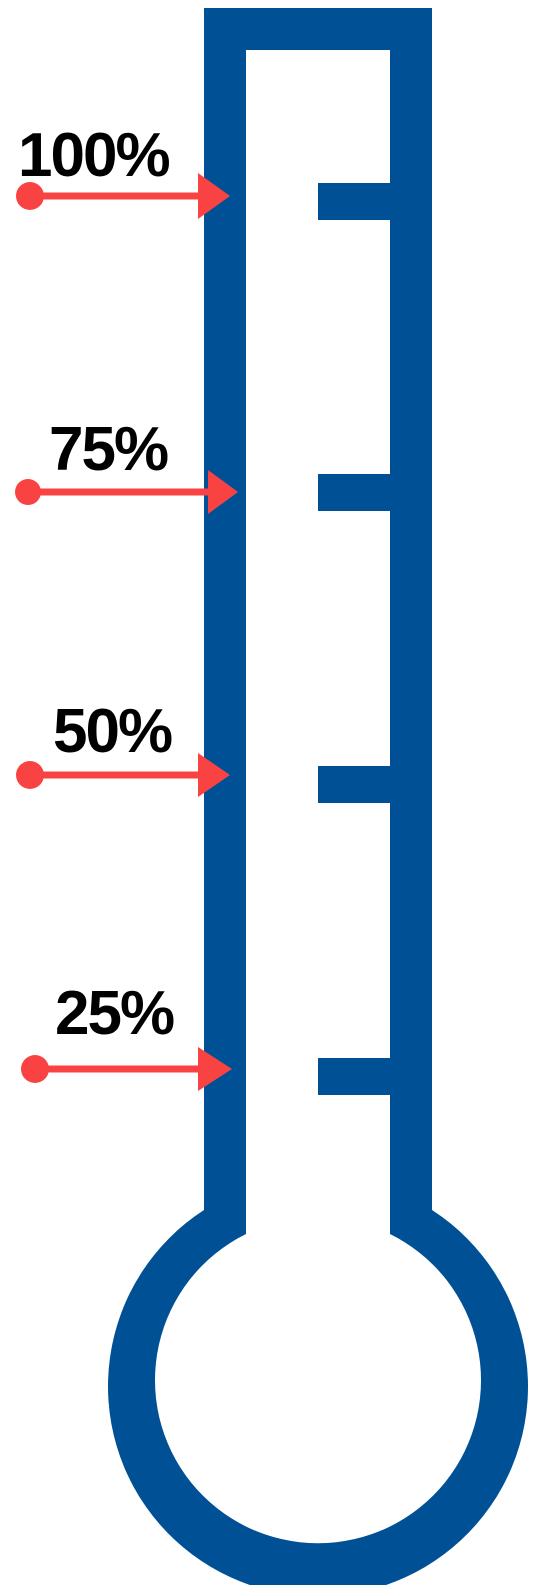 This screenshot has width=536, height=1585. I want to click on marker-label-100: 100%, so click(93, 155).